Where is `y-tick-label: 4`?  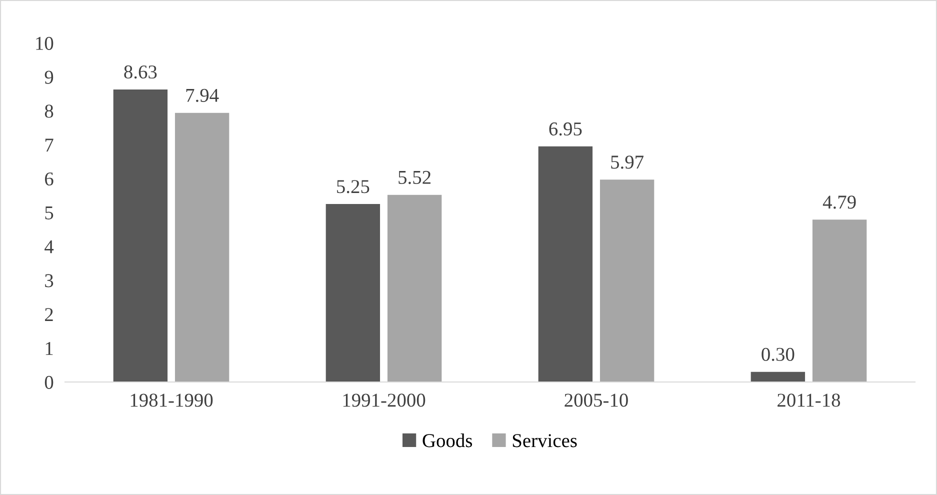
y-tick-label: 4 is located at coordinates (49, 247).